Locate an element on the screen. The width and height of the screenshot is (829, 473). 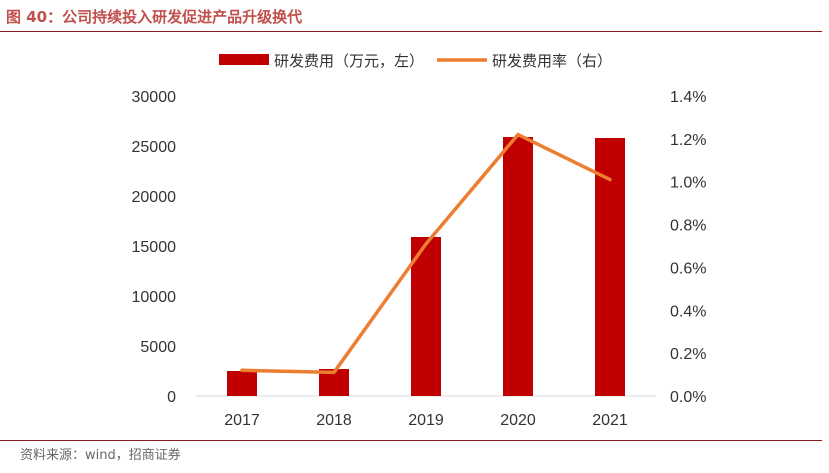
right-axis-tick-label: 0.4% is located at coordinates (688, 311).